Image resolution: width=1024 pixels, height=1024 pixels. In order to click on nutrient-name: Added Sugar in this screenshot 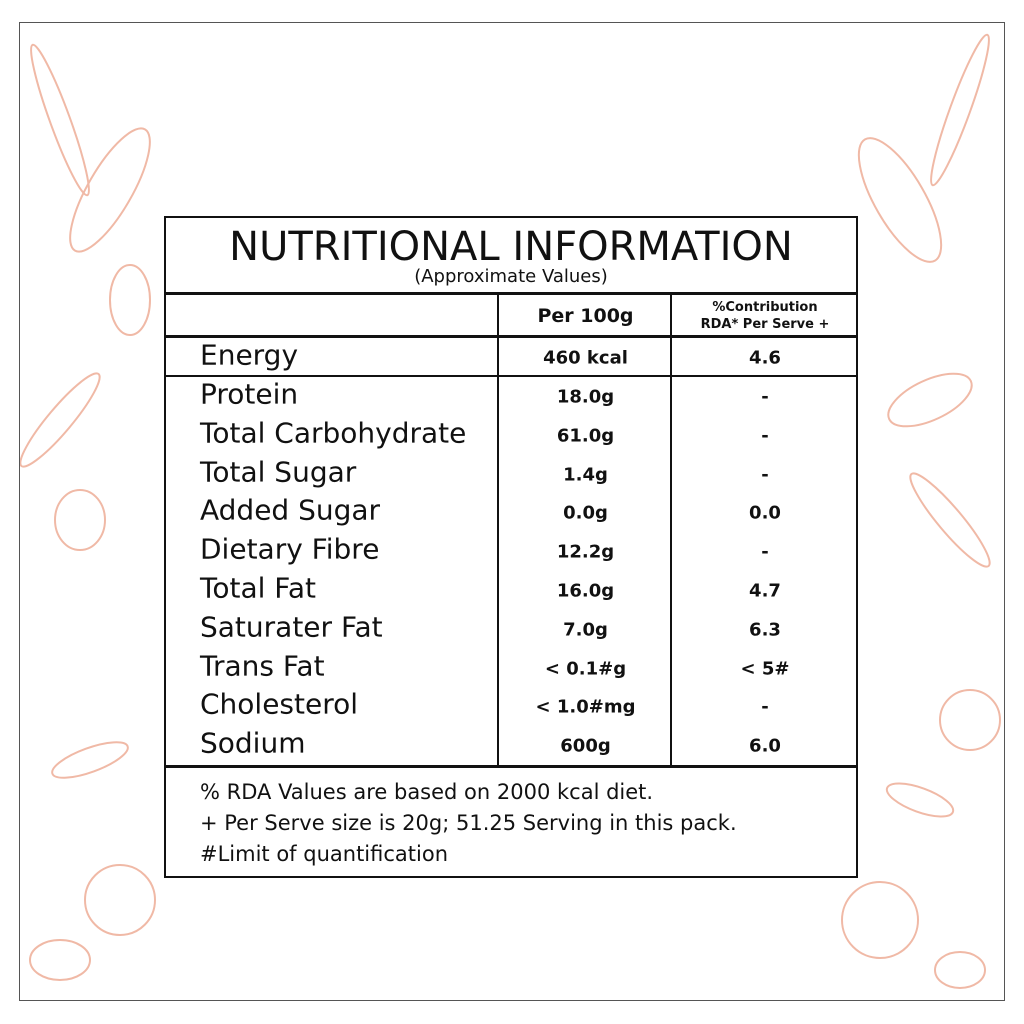, I will do `click(290, 510)`.